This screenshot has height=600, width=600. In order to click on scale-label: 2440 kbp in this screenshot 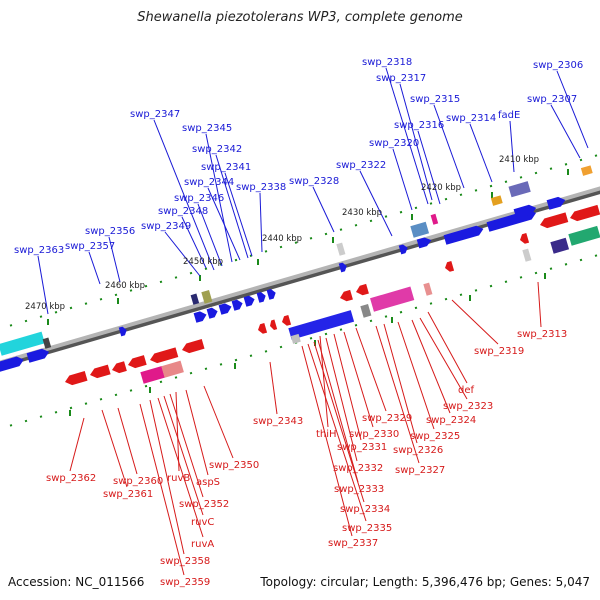, I will do `click(282, 239)`.